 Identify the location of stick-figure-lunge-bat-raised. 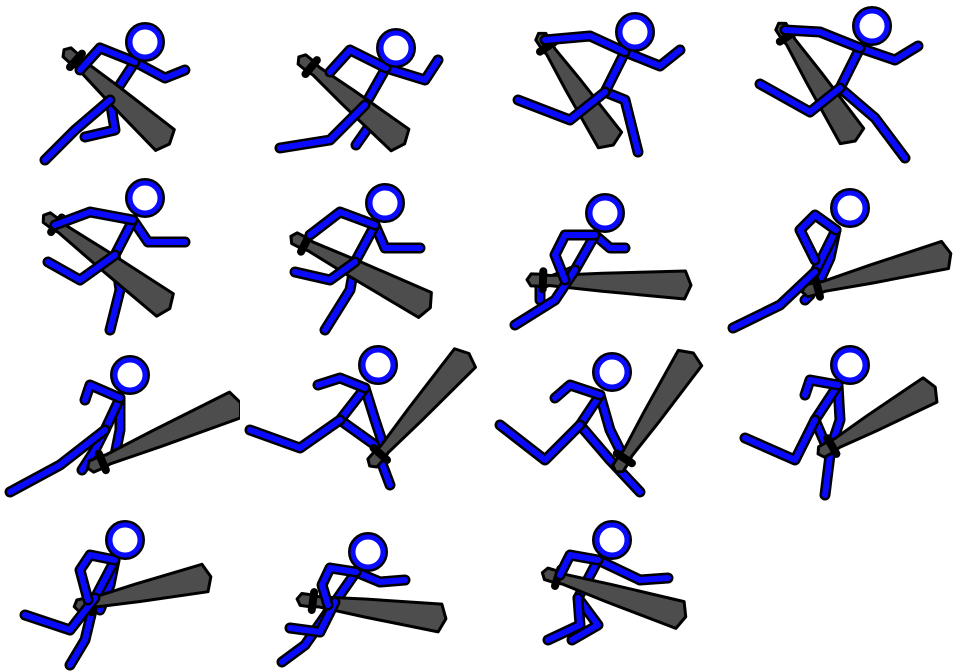
(840, 261).